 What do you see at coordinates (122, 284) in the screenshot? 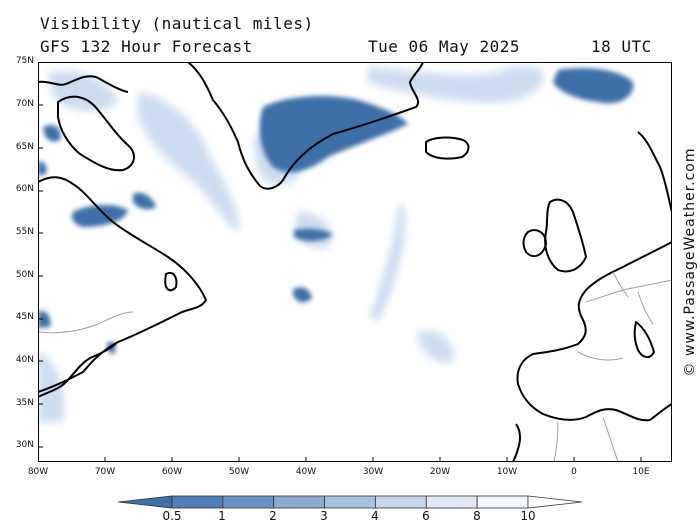
I see `labrador-coast` at bounding box center [122, 284].